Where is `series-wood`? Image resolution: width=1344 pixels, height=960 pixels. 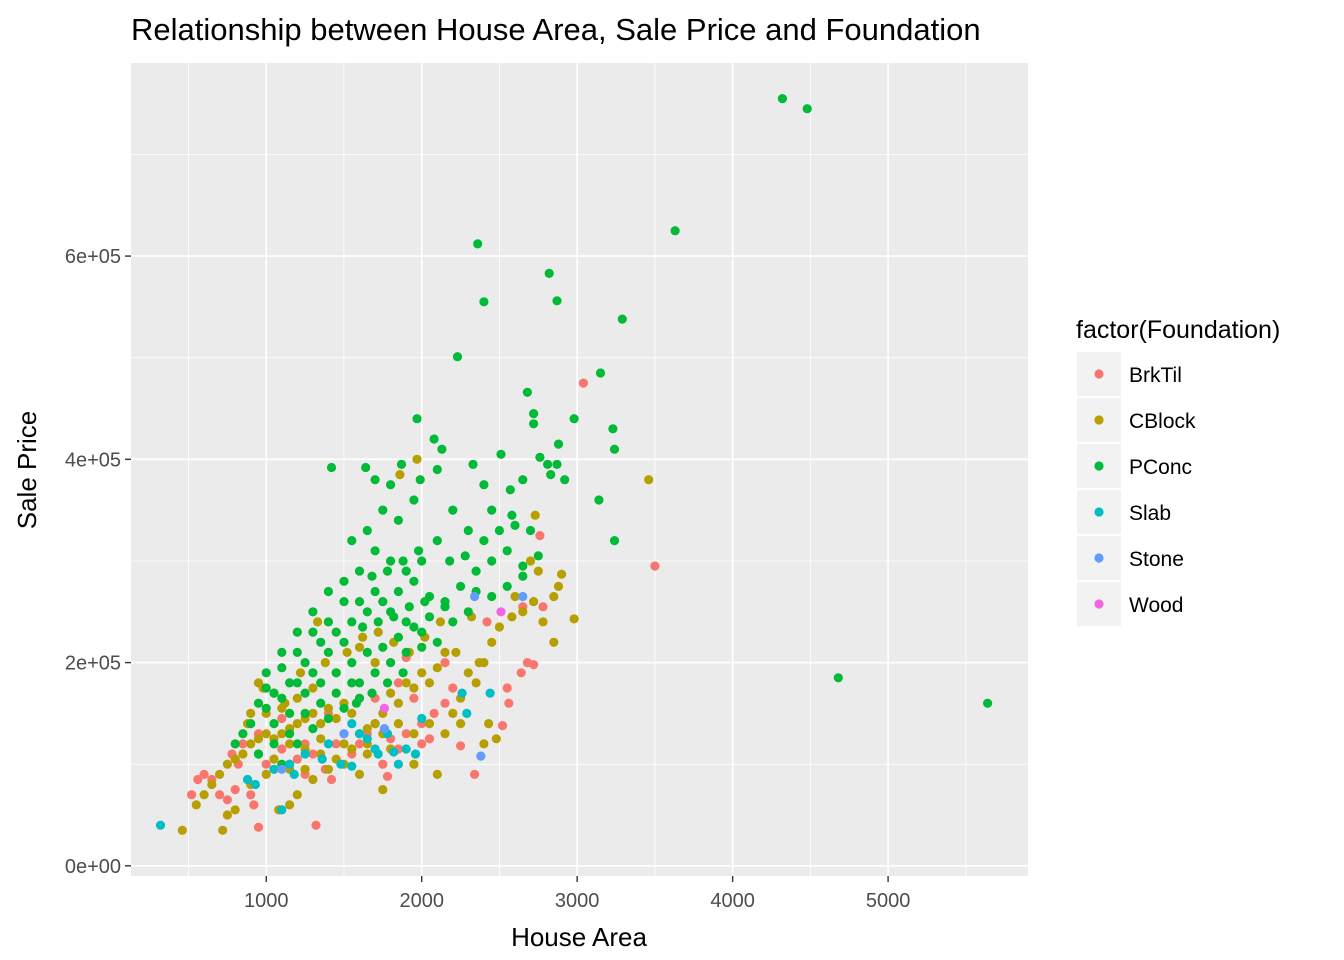
series-wood is located at coordinates (442, 660).